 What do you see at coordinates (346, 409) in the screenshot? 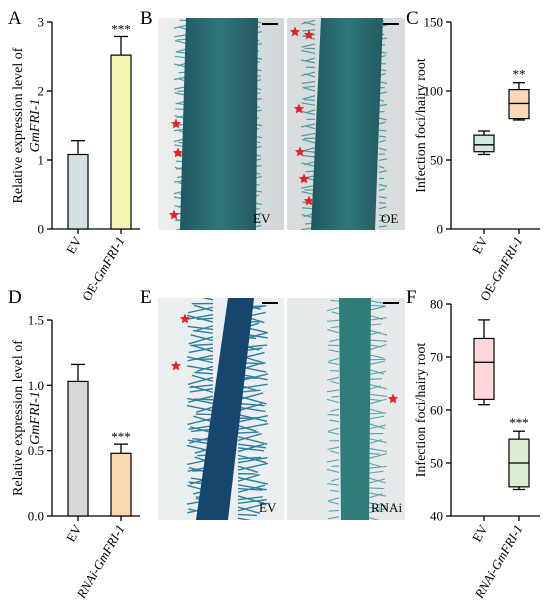
I see `photo-e-rnai` at bounding box center [346, 409].